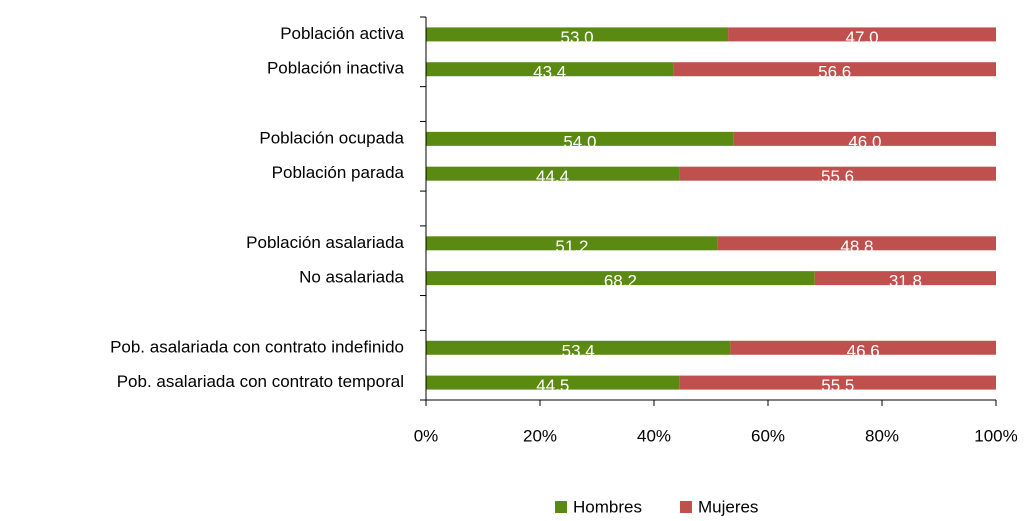 The image size is (1026, 521). Describe the element at coordinates (837, 385) in the screenshot. I see `data-label: 55.5` at that location.